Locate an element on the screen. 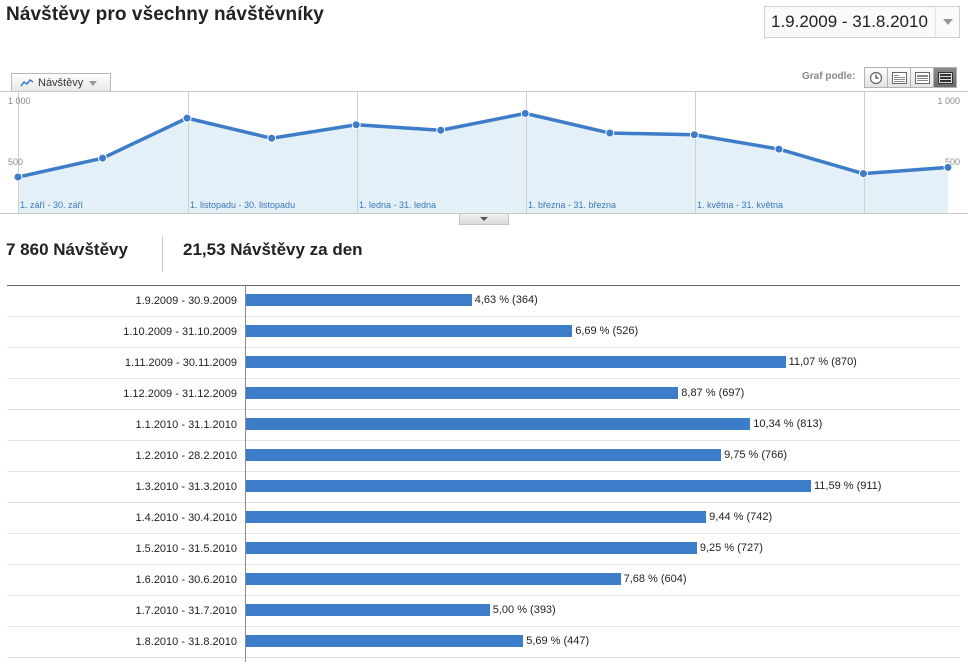  table-row-period: 1.5.2010 - 31.5.2010 is located at coordinates (186, 549).